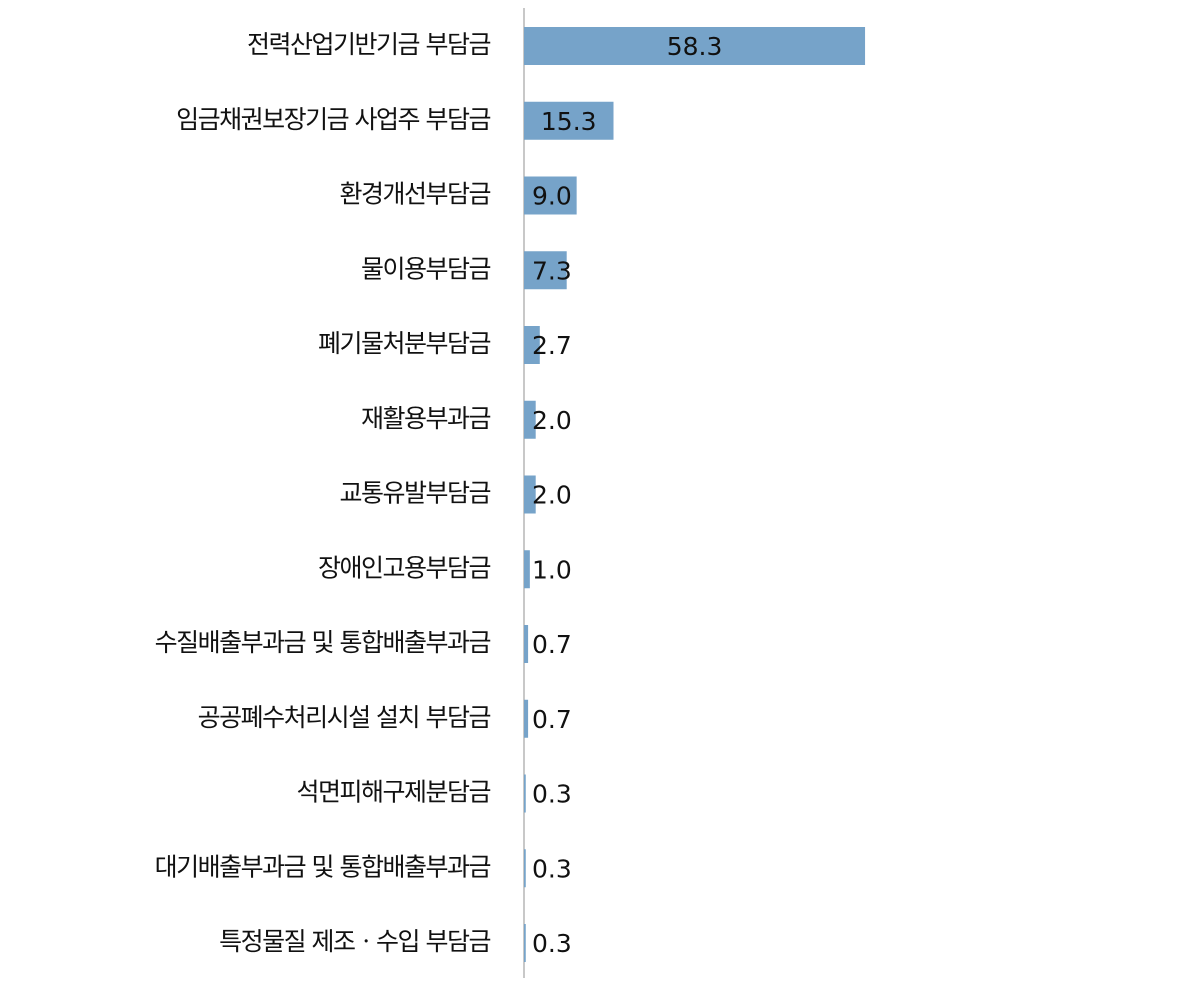 This screenshot has width=1198, height=1000. I want to click on value-label: 58.3, so click(695, 46).